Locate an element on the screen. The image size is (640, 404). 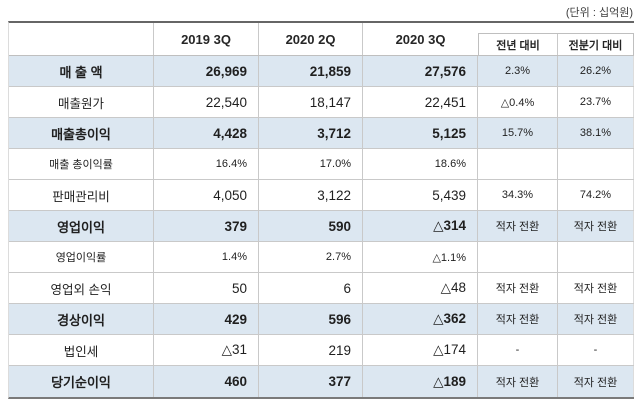
table-row: 매 출 액 26,969 21,859 27,576 2.3% 26.2% is located at coordinates (321, 71).